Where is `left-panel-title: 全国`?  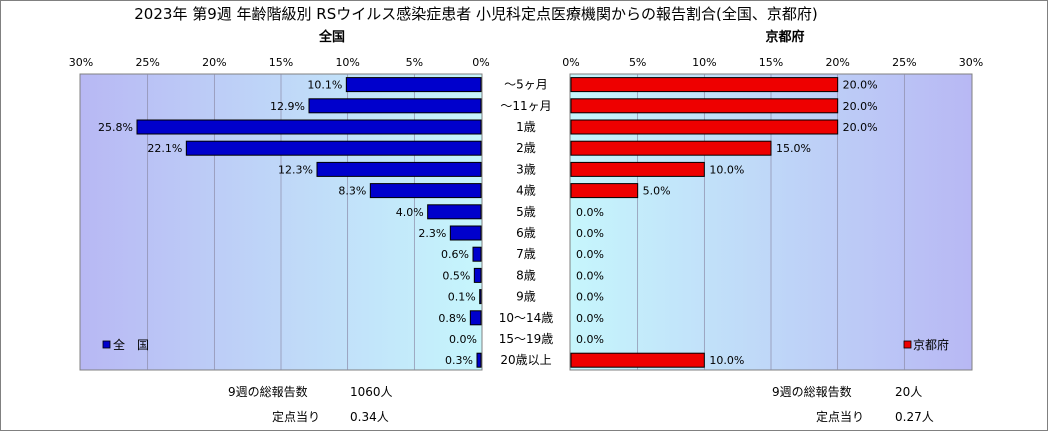
left-panel-title: 全国 is located at coordinates (331, 37).